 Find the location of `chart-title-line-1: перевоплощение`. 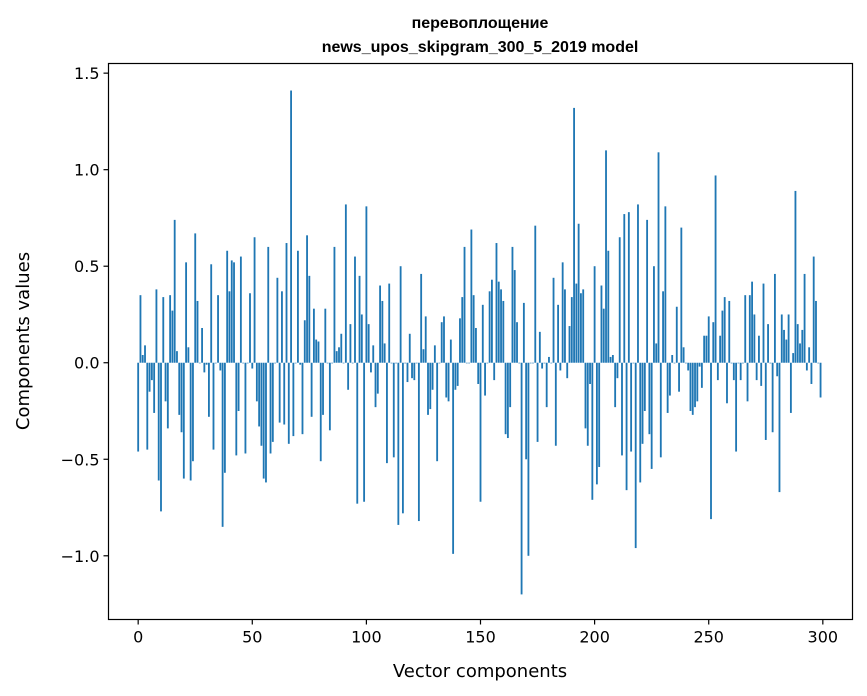

chart-title-line-1: перевоплощение is located at coordinates (480, 23).